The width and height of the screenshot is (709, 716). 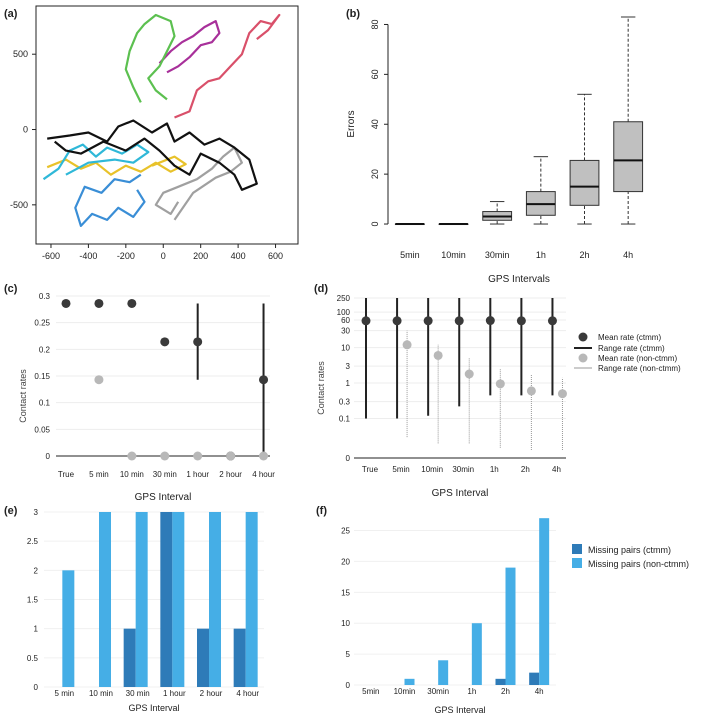 What do you see at coordinates (152, 155) in the screenshot?
I see `track-black` at bounding box center [152, 155].